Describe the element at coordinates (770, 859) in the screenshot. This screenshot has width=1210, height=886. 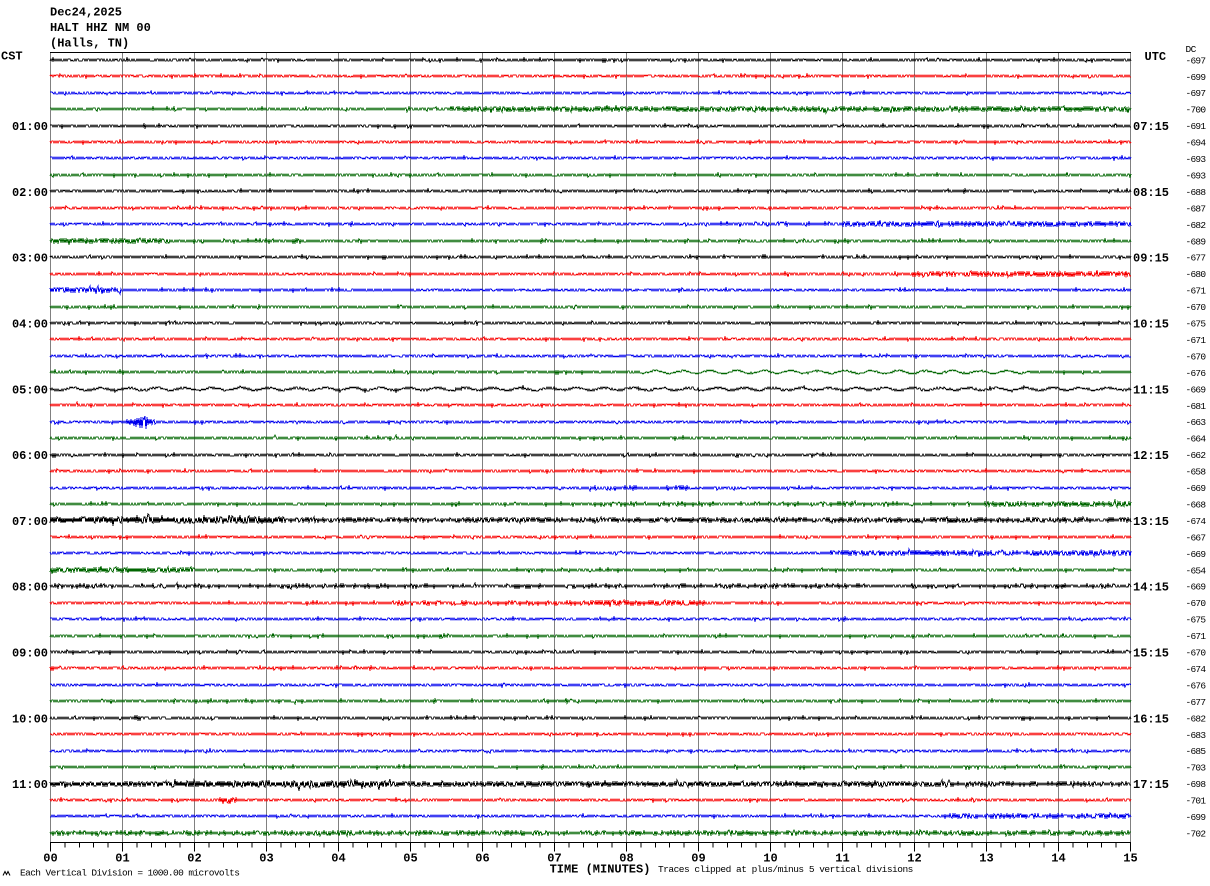
I see `svg-text: 10` at that location.